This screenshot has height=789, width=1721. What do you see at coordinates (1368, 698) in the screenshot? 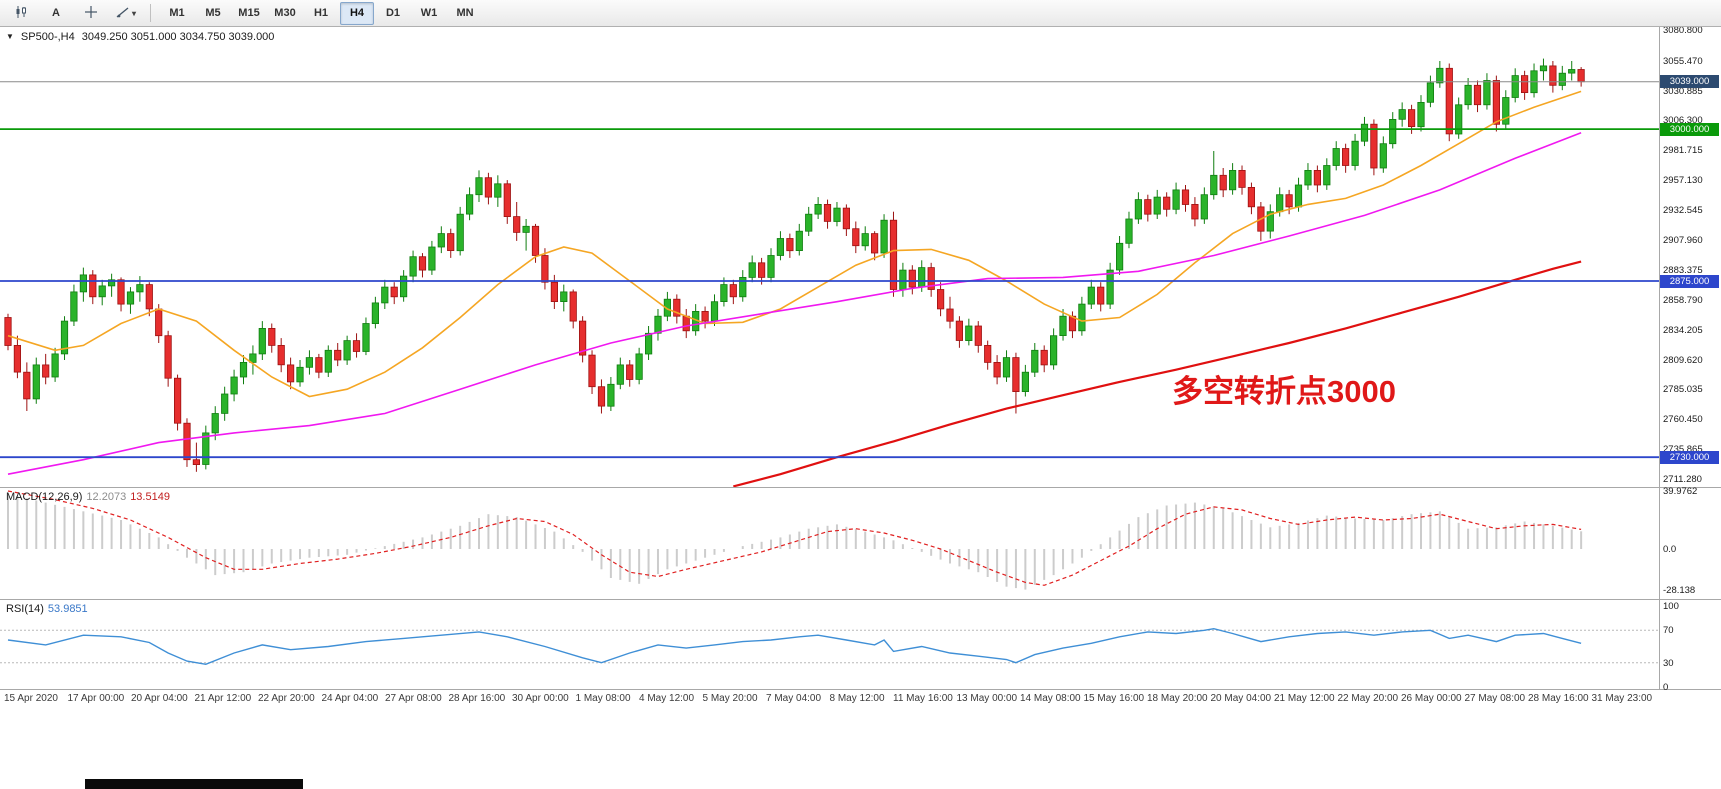
I see `time-axis-label: 22 May 20:00` at bounding box center [1368, 698].